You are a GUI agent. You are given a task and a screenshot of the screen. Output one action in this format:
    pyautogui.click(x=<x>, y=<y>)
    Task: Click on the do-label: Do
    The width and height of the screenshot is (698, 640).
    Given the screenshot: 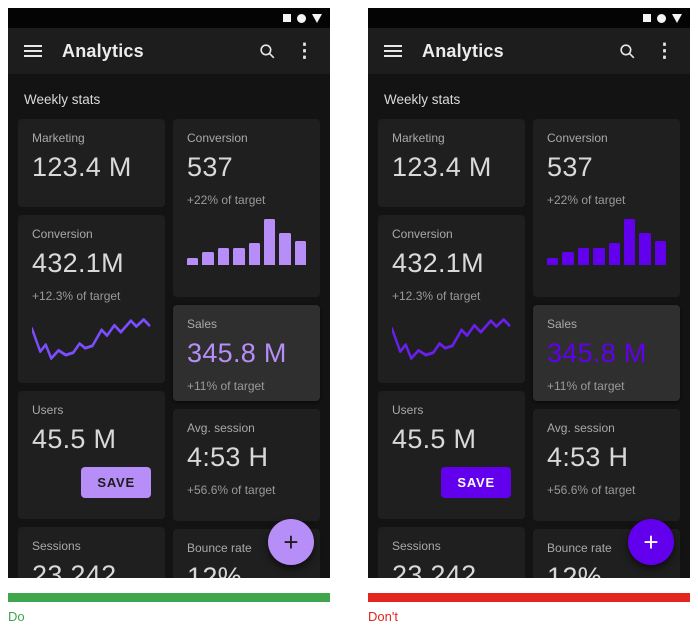 What is the action you would take?
    pyautogui.click(x=16, y=616)
    